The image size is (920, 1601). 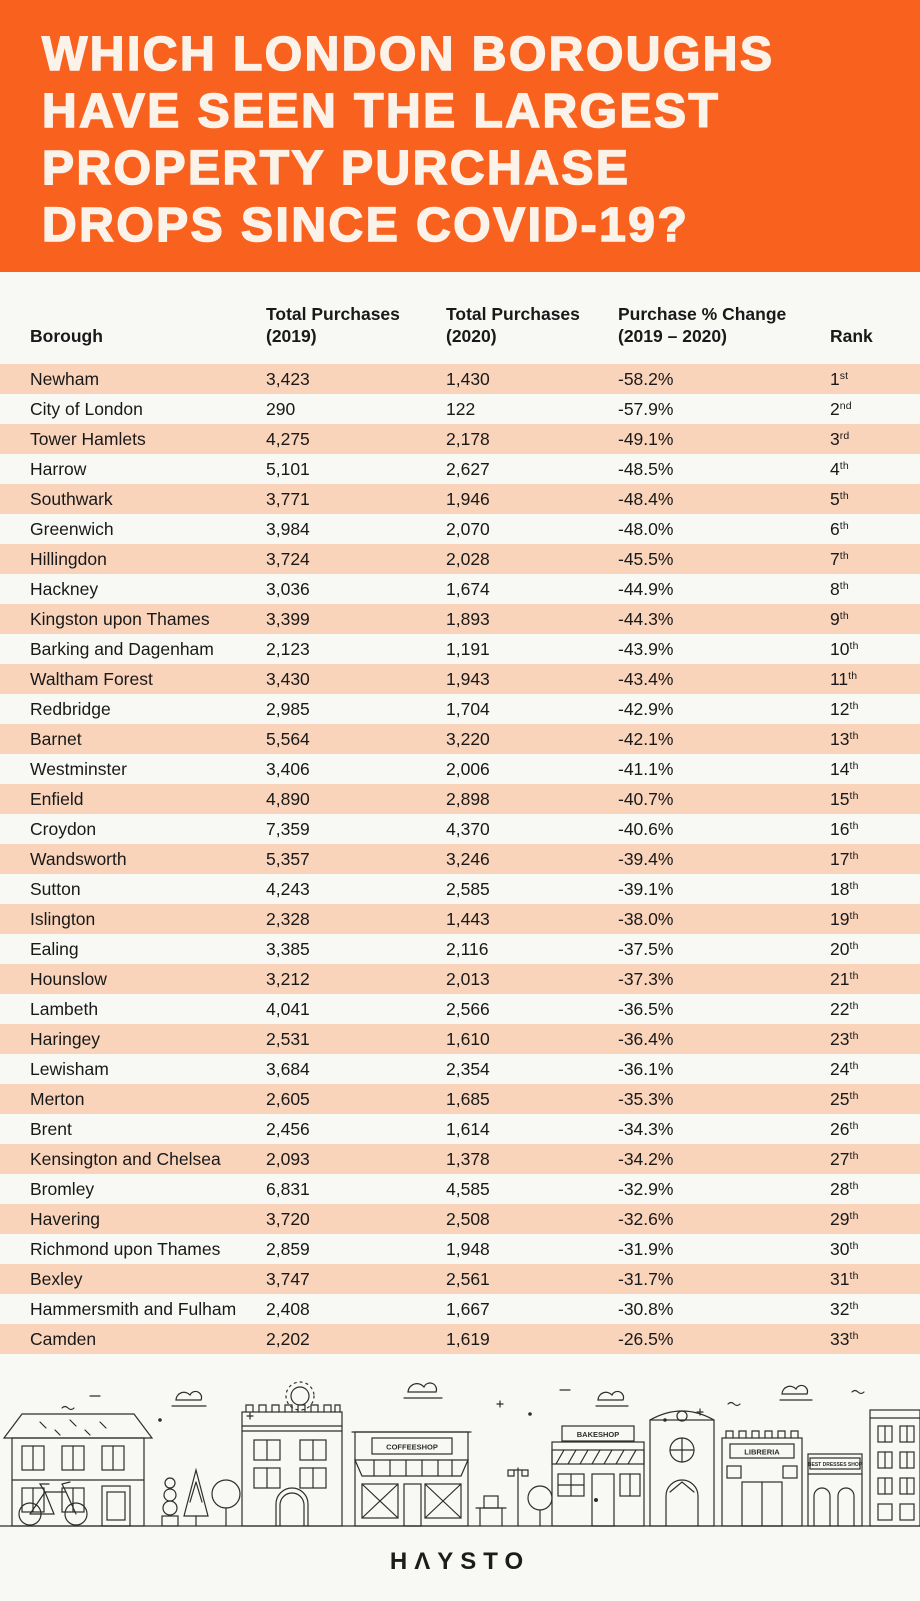 What do you see at coordinates (840, 948) in the screenshot?
I see `rank-number: 20` at bounding box center [840, 948].